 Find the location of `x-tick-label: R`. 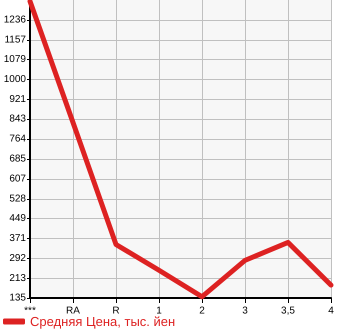

x-tick-label: R is located at coordinates (116, 311).